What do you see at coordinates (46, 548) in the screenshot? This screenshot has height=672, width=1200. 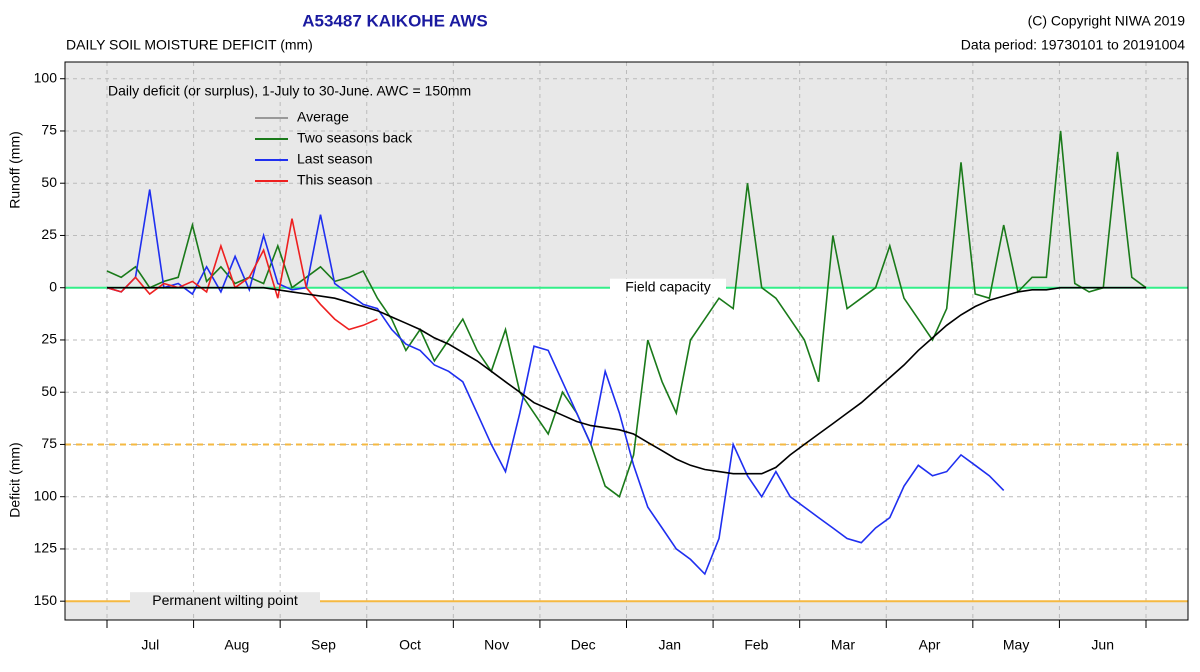 I see `y-tick-label: 125` at bounding box center [46, 548].